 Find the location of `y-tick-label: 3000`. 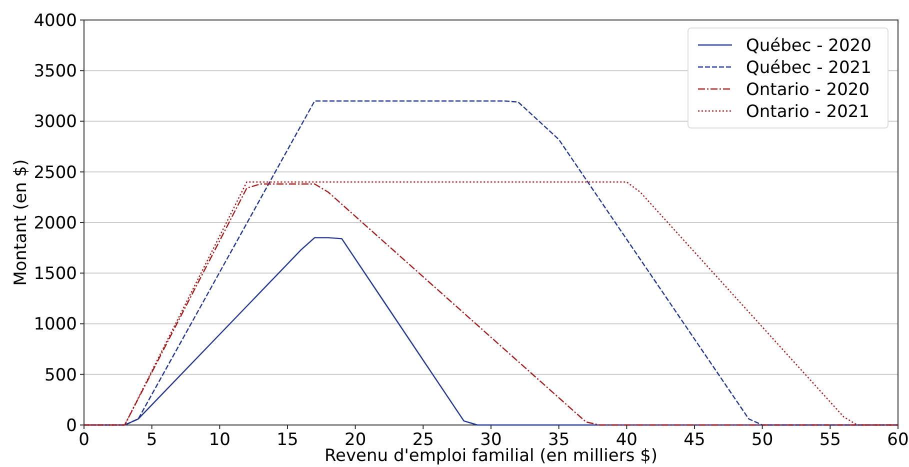

y-tick-label: 3000 is located at coordinates (55, 122).